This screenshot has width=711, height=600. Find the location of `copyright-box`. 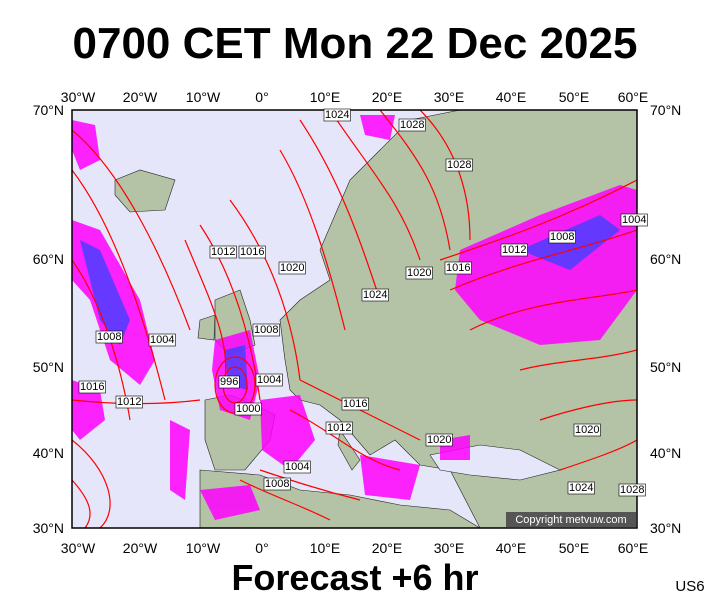

copyright-box is located at coordinates (571, 519).